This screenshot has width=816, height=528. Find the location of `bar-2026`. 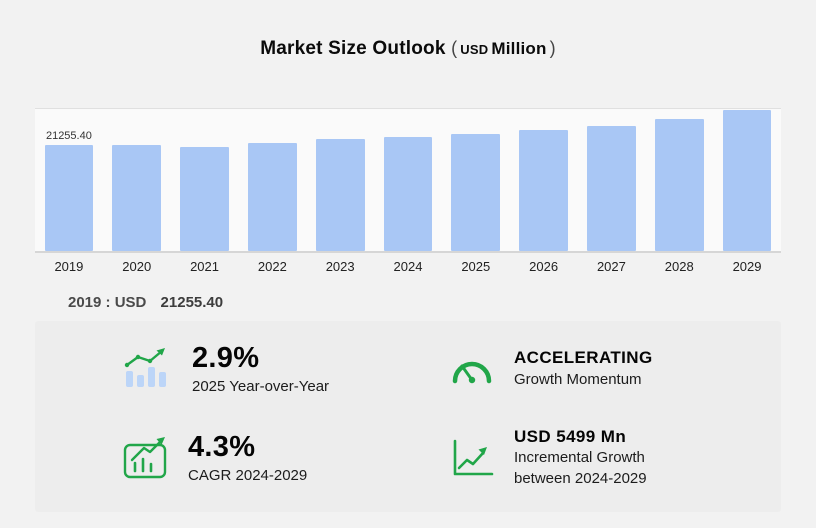

bar-2026 is located at coordinates (543, 190).